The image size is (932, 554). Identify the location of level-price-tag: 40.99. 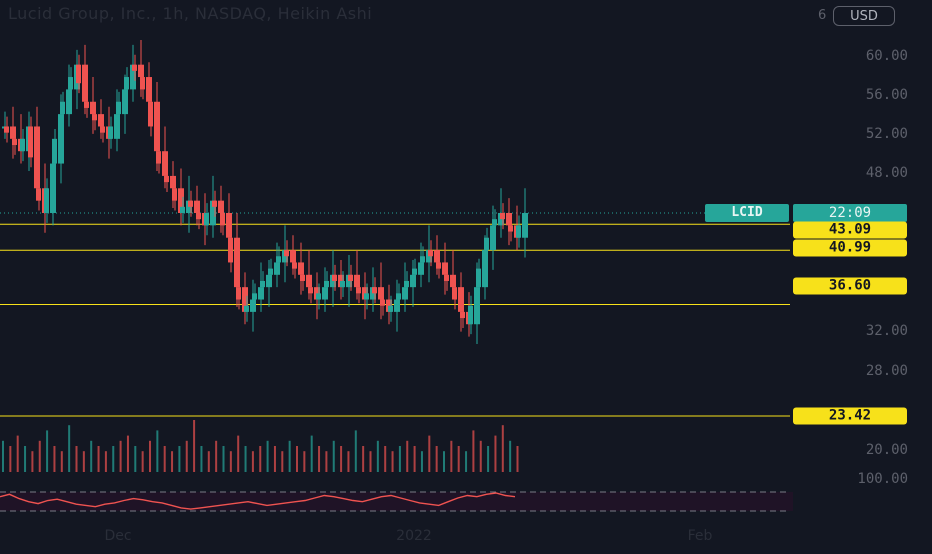
(850, 248).